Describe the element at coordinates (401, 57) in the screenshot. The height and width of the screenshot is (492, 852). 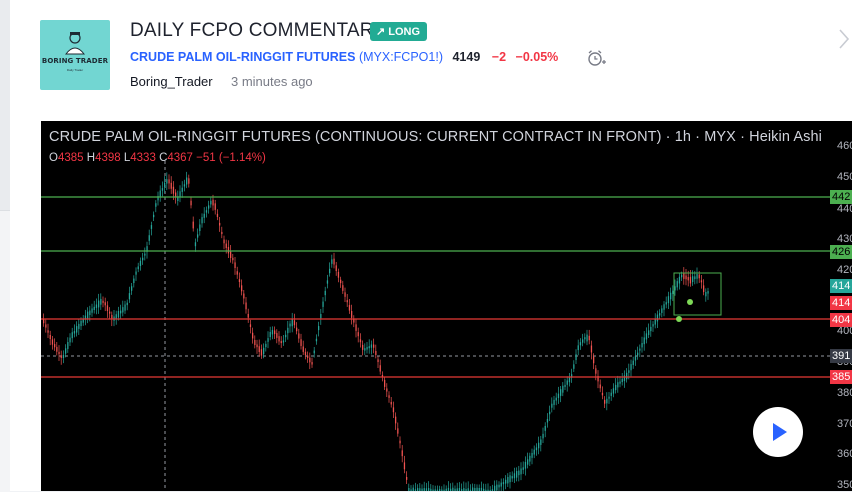
I see `symbol-code-link: MYX:FCPO1!` at that location.